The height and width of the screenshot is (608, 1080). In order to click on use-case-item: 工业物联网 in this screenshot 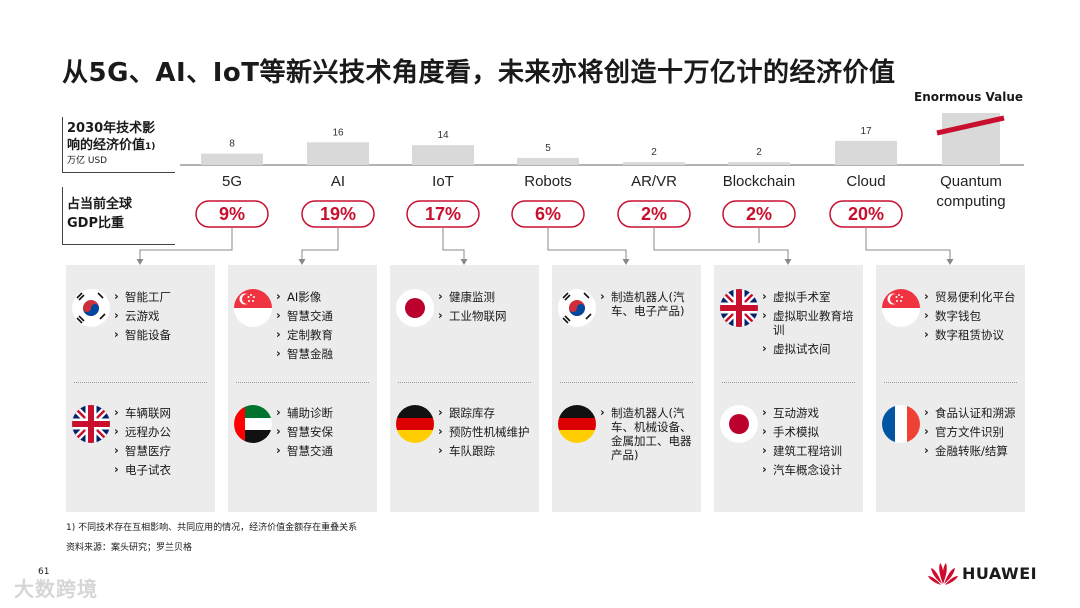, I will do `click(486, 315)`.